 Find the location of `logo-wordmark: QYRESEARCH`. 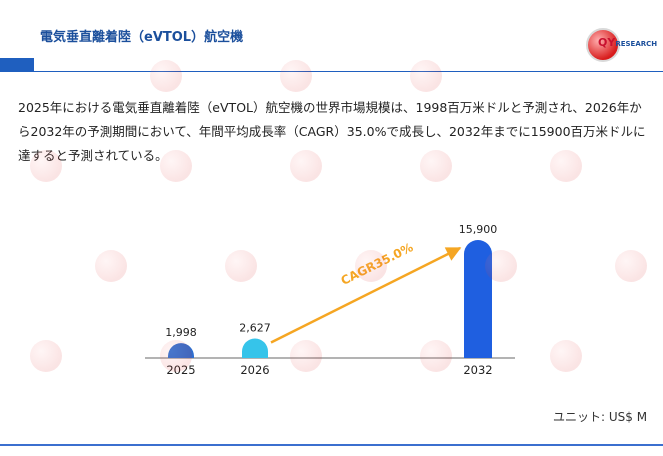

logo-wordmark: QYRESEARCH is located at coordinates (627, 42).